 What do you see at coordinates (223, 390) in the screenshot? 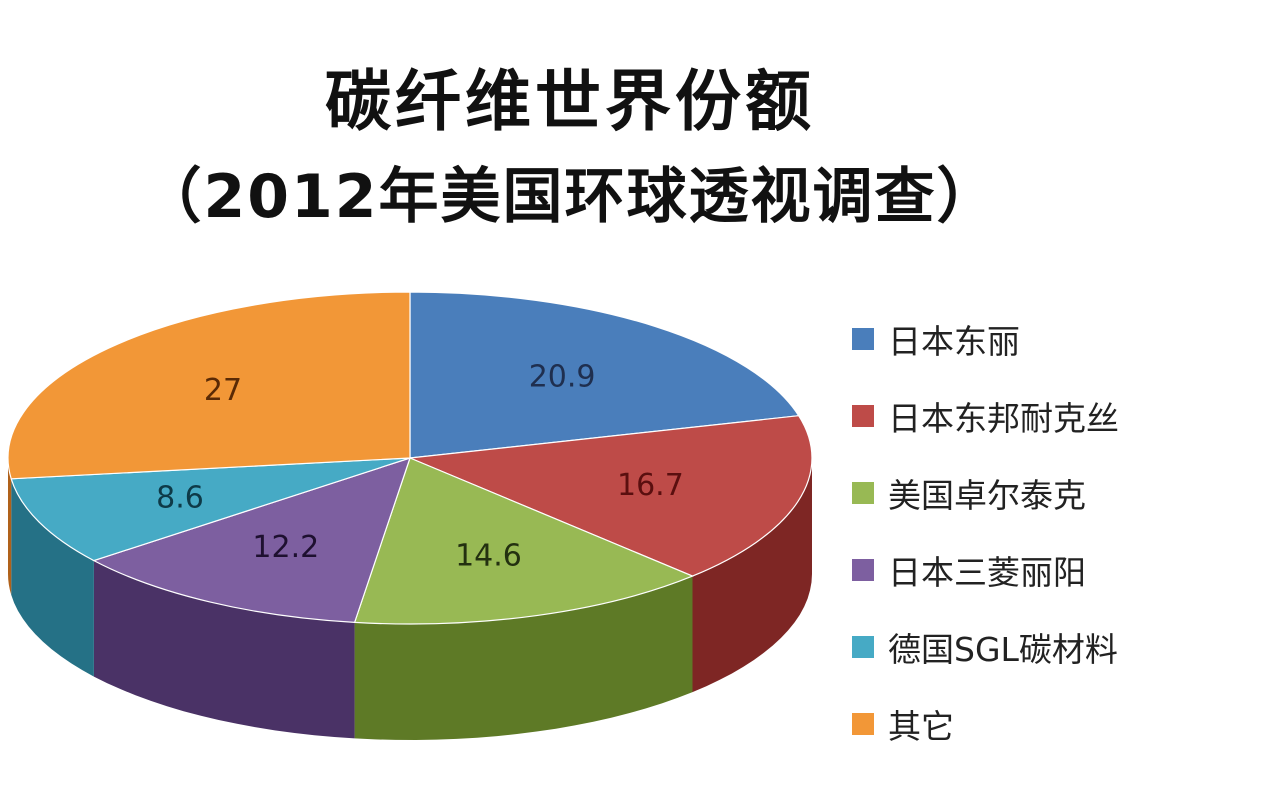
I see `data-label-5: 27` at bounding box center [223, 390].